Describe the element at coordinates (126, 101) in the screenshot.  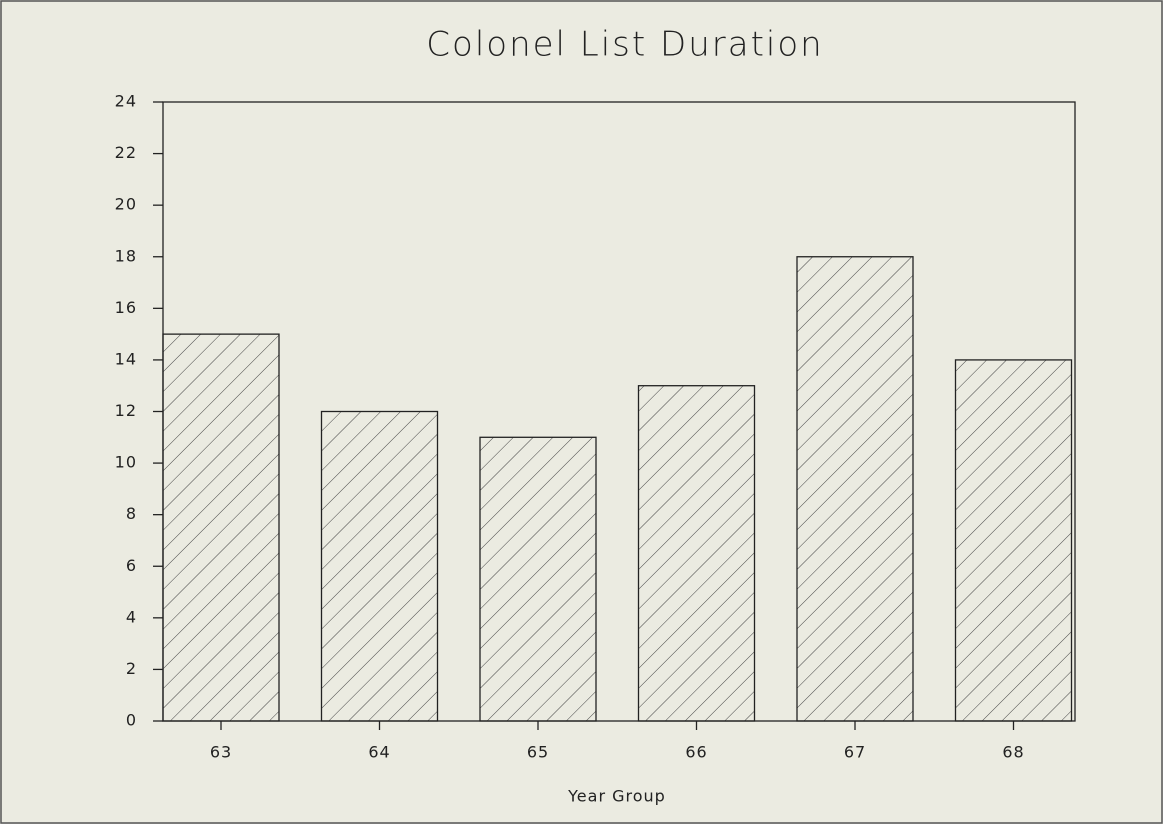
I see `y-tick-label: 24` at that location.